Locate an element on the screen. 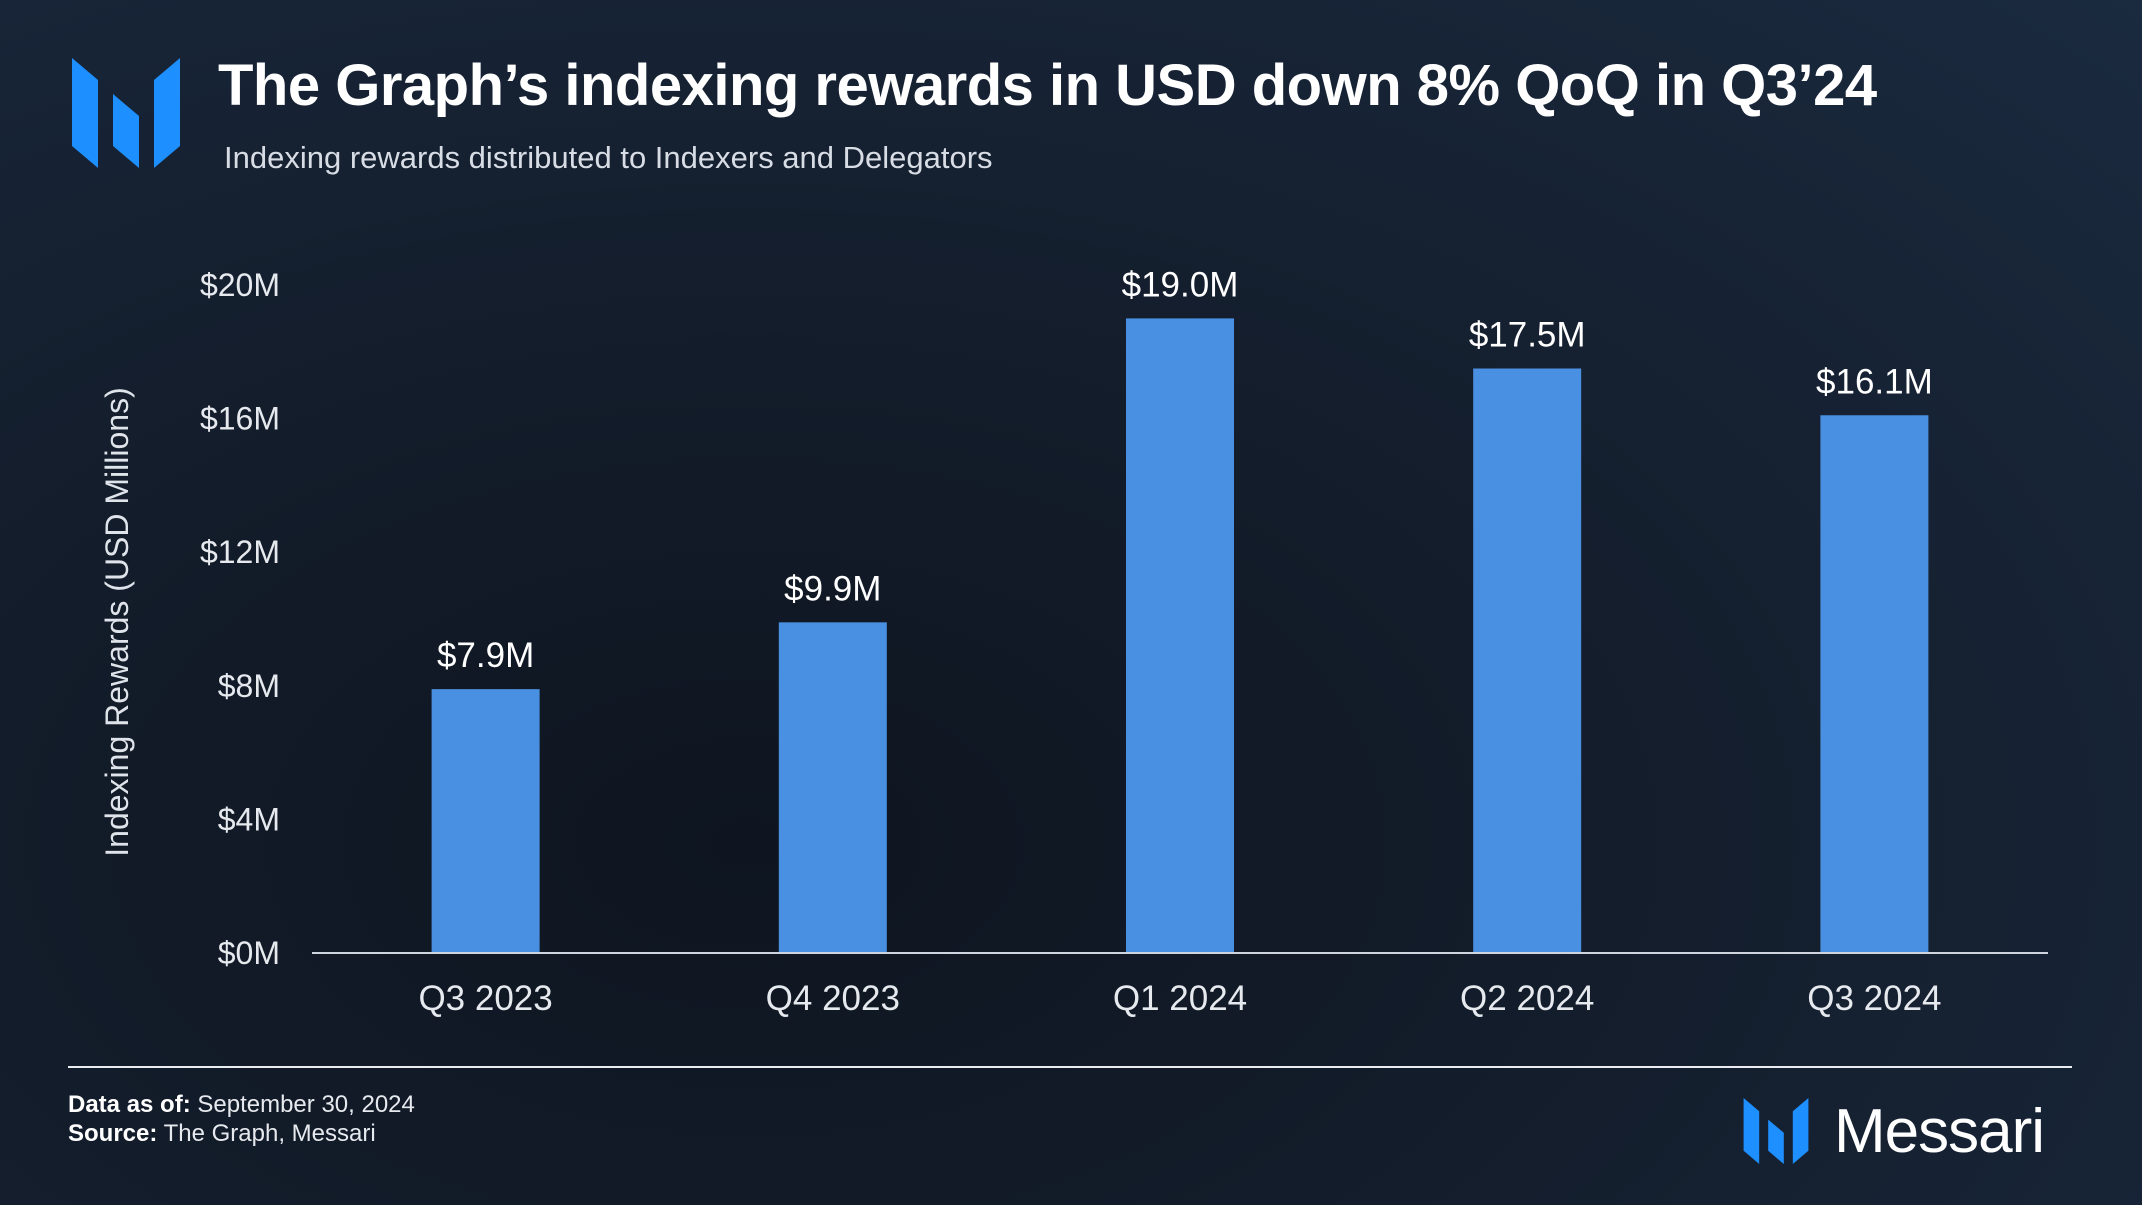 Image resolution: width=2142 pixels, height=1205 pixels. data-as-of-value: September 30, 2024 is located at coordinates (302, 1104).